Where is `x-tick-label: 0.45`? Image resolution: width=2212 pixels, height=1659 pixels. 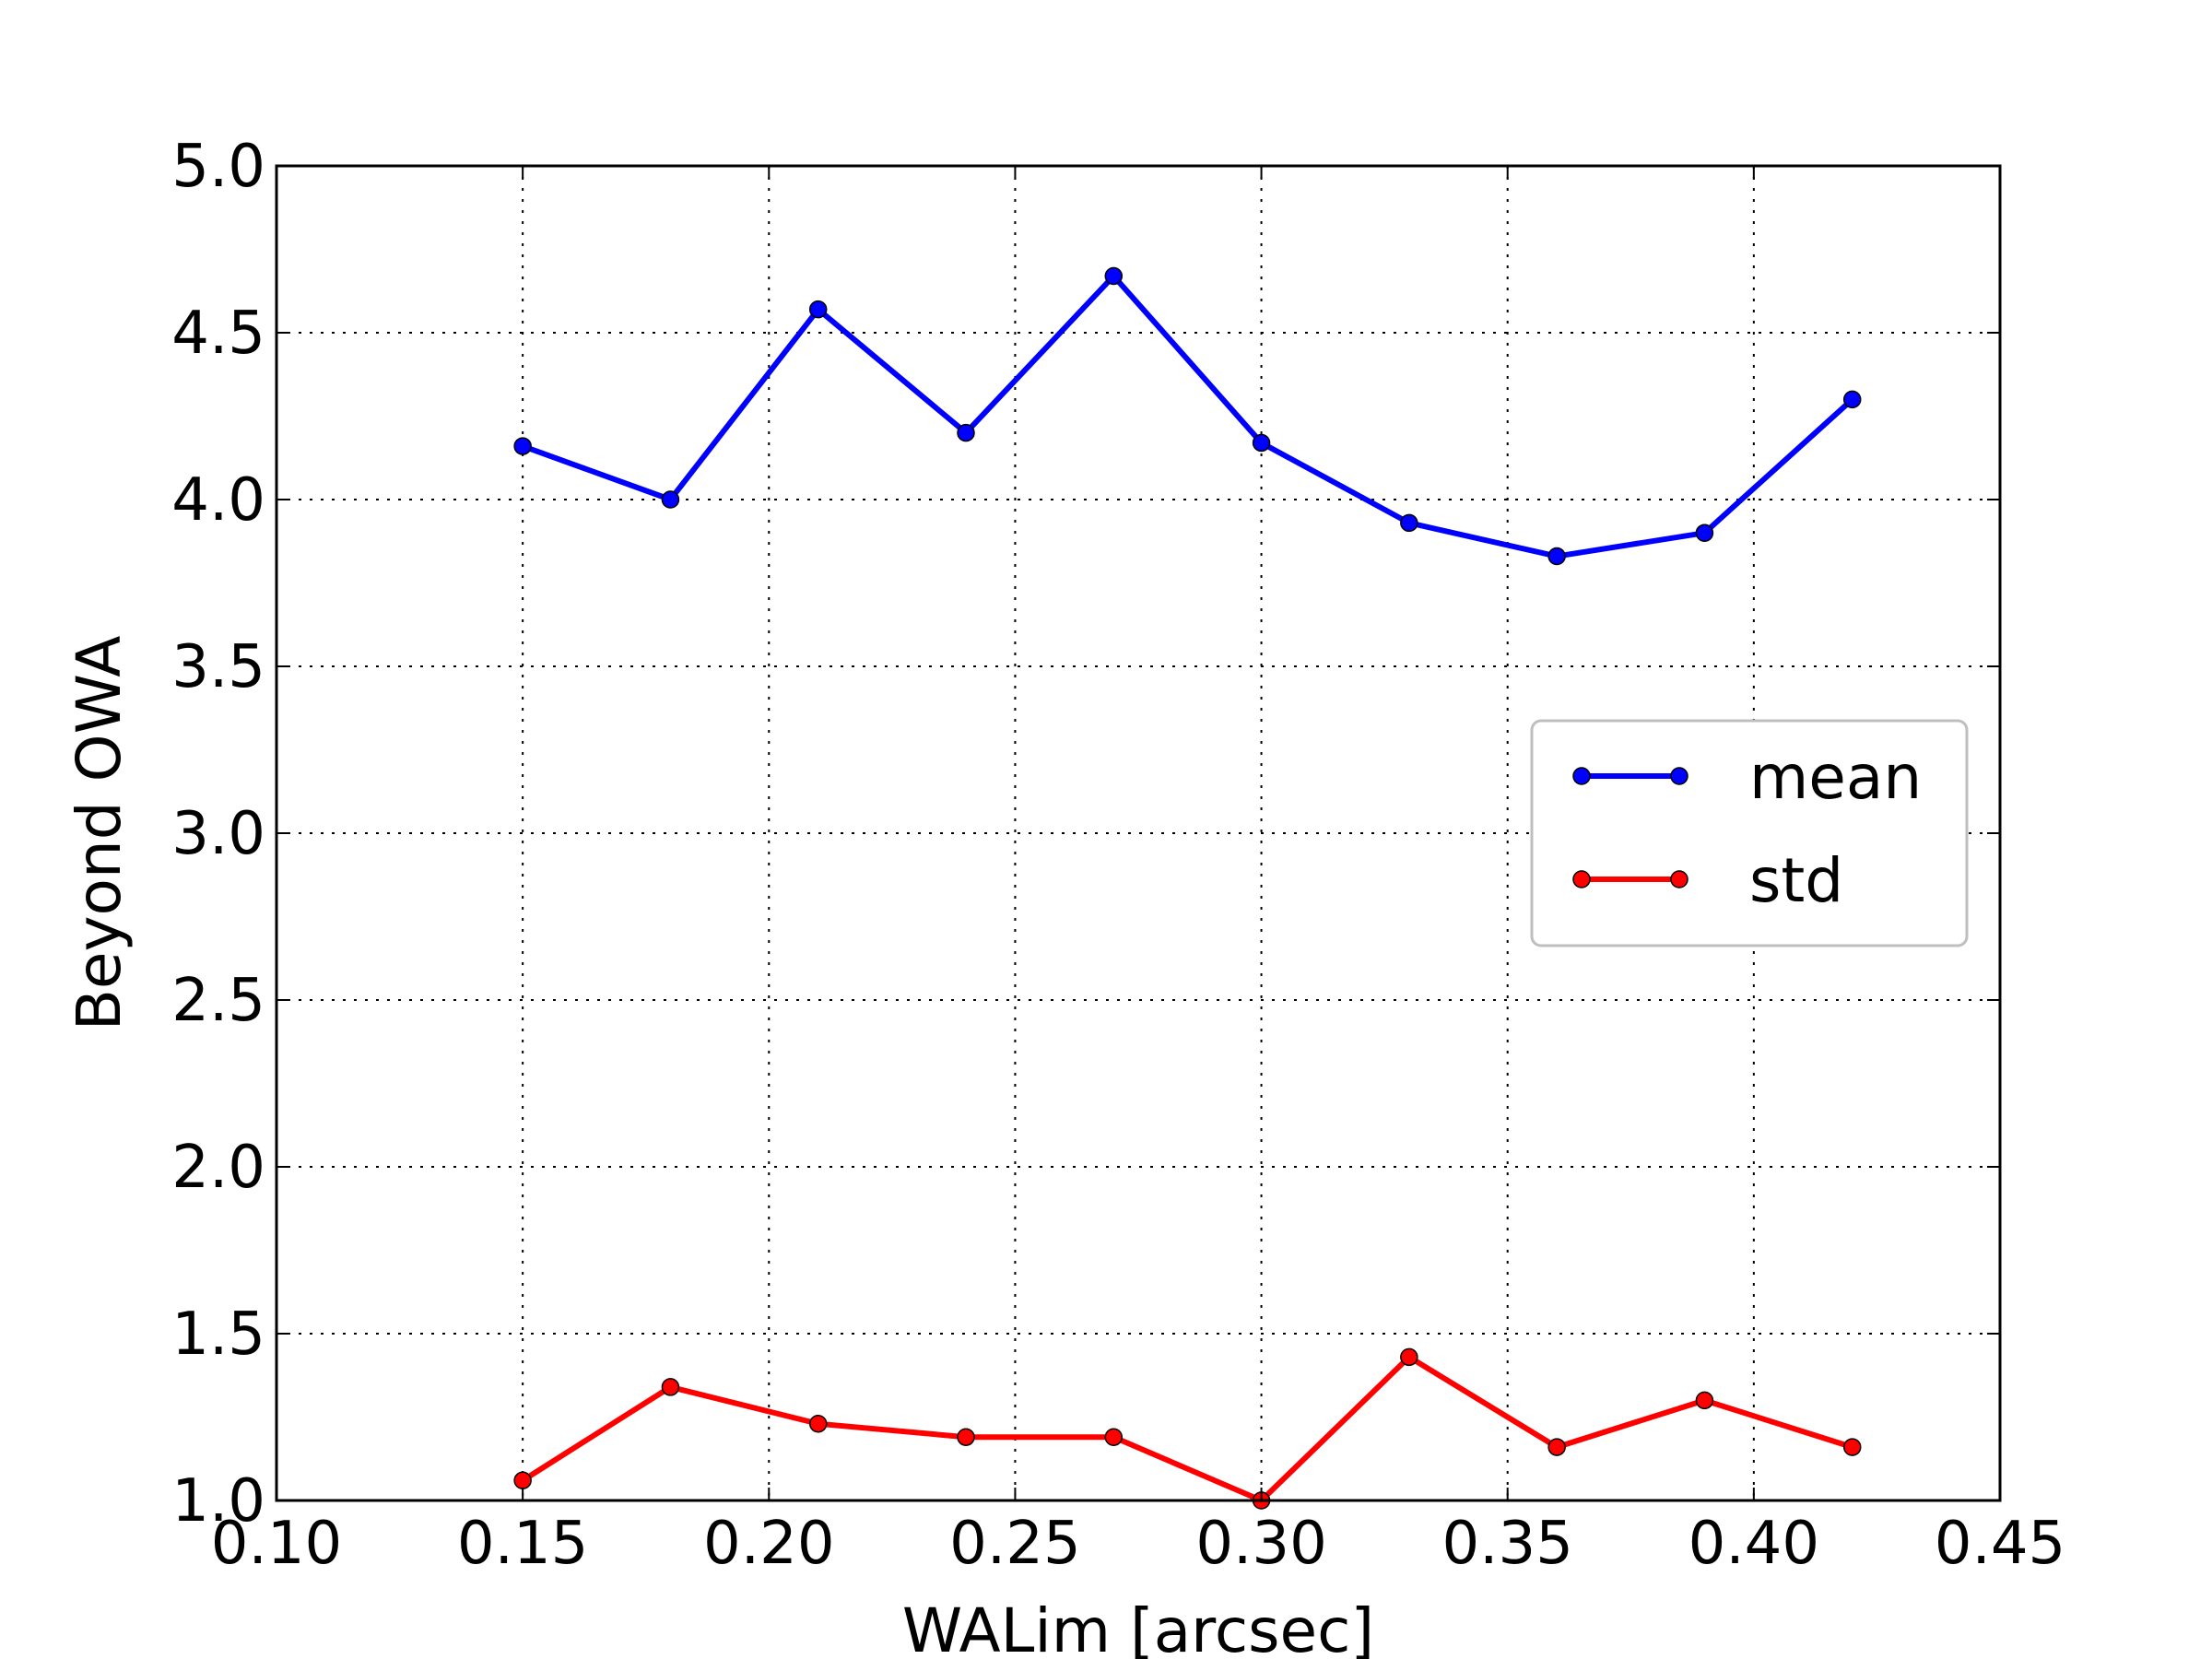
x-tick-label: 0.45 is located at coordinates (2000, 1544).